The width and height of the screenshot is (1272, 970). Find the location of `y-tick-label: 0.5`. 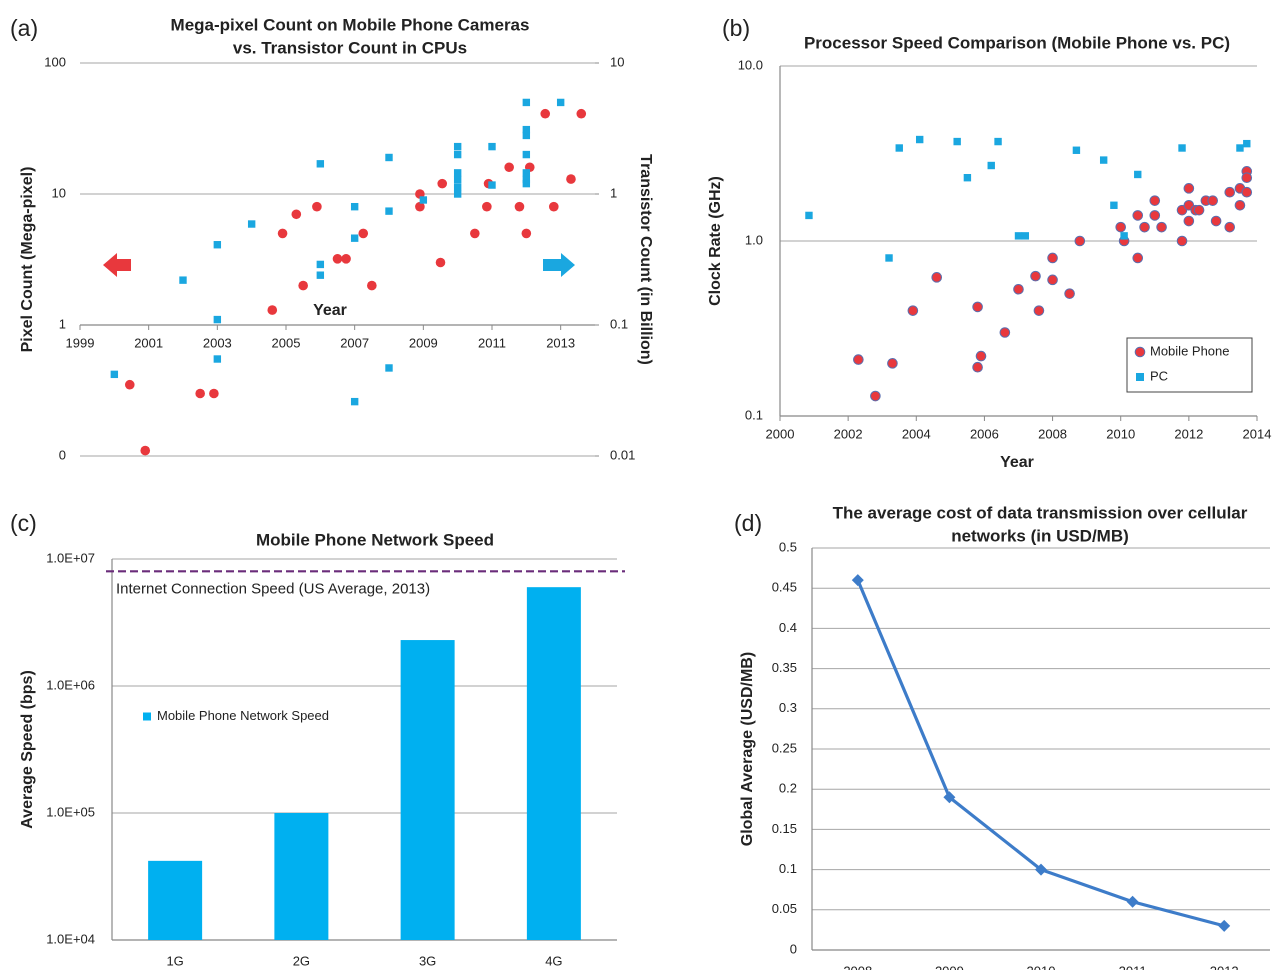

y-tick-label: 0.5 is located at coordinates (788, 546).